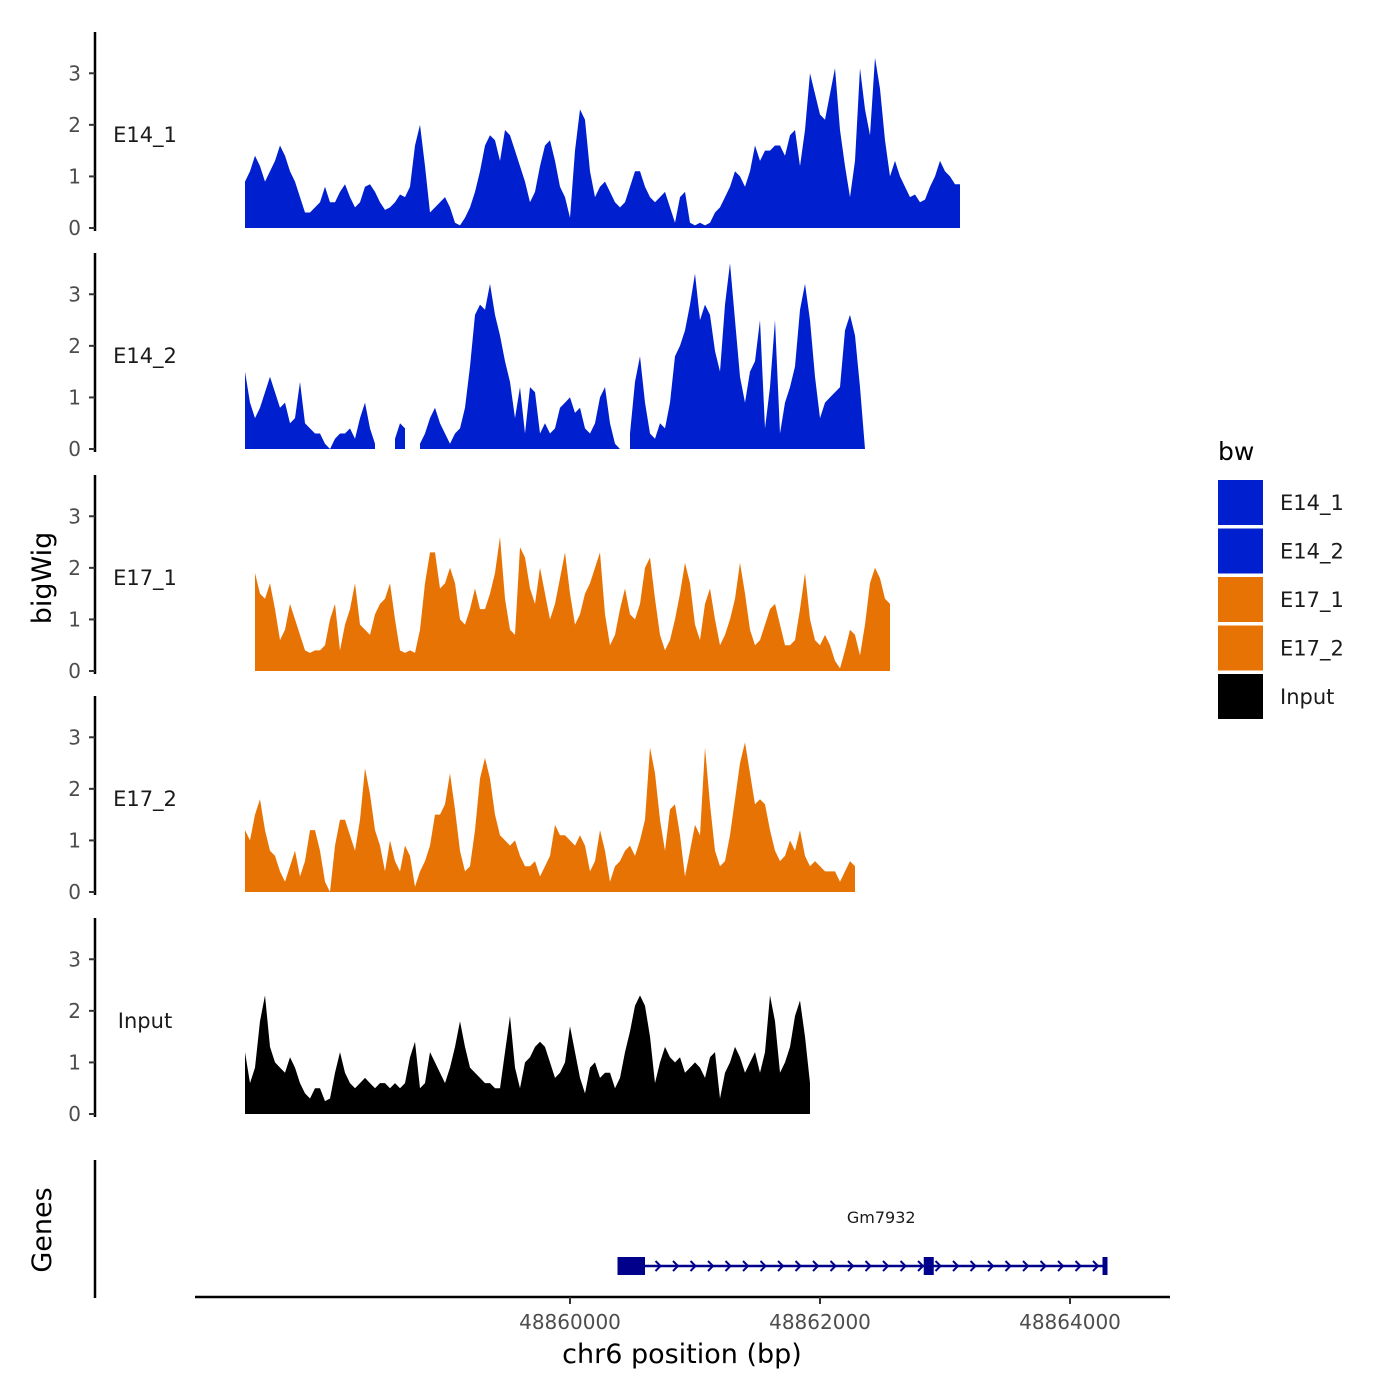  I want to click on legend-label: Input, so click(1307, 697).